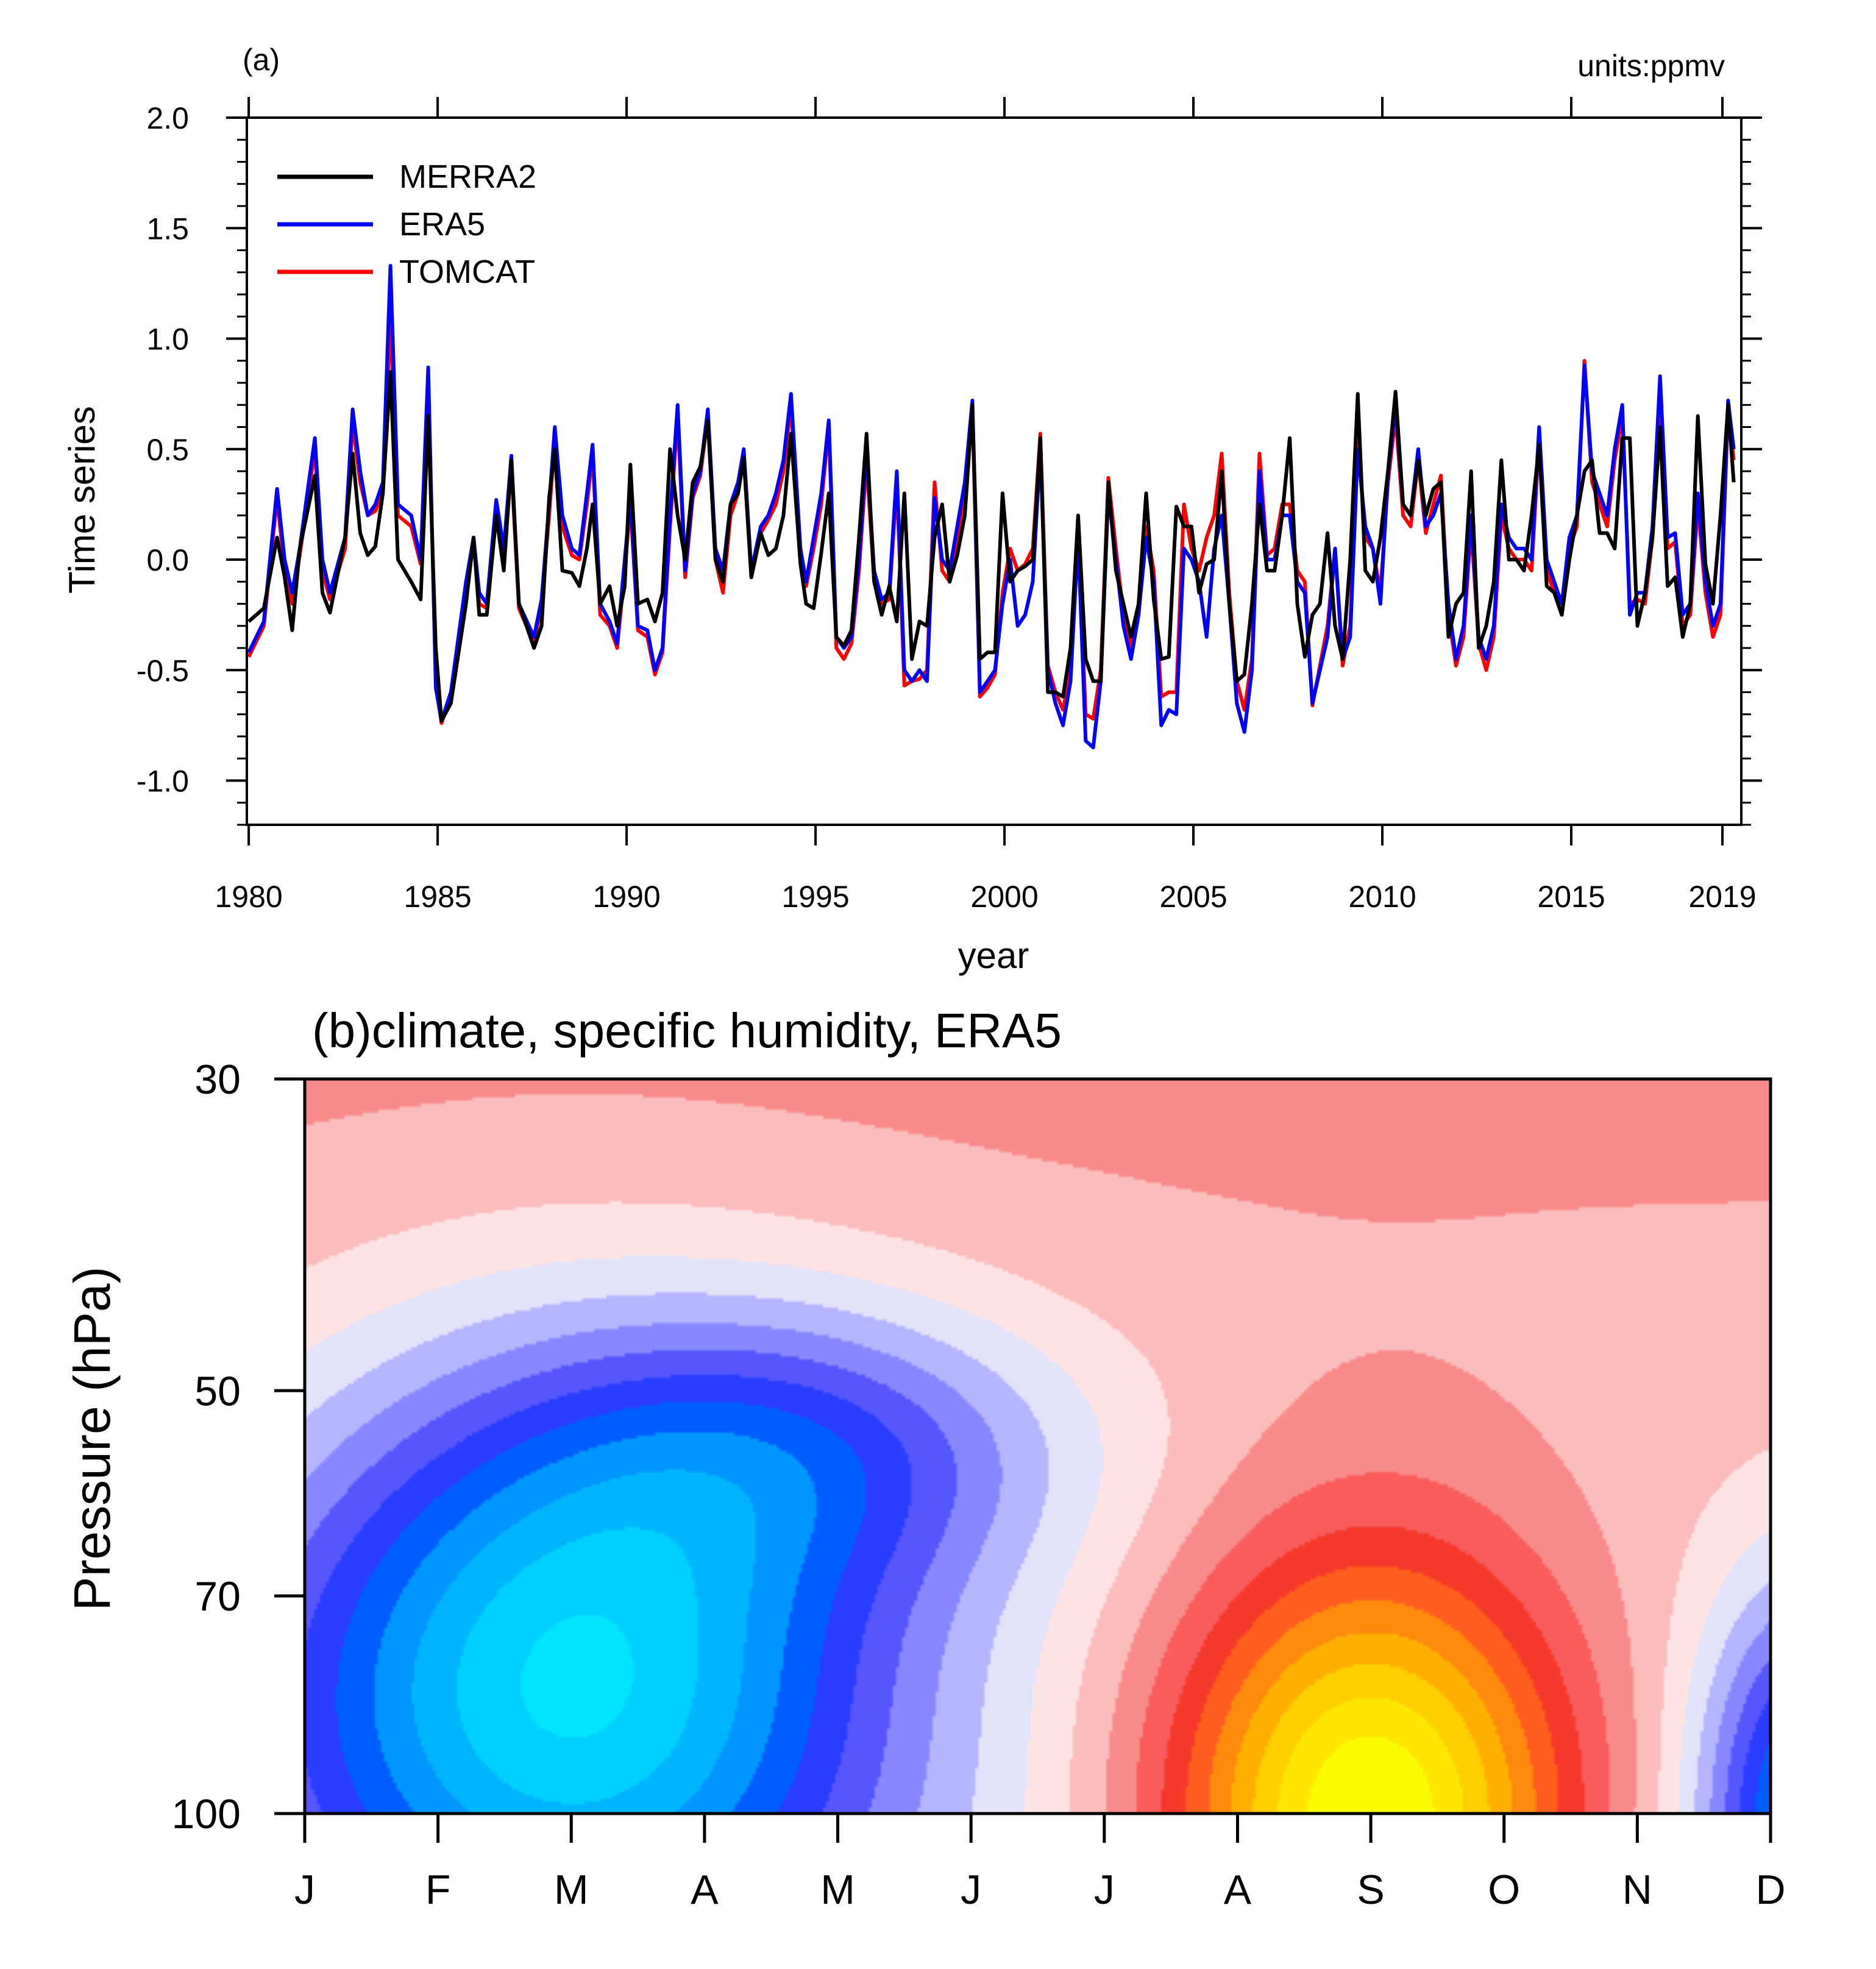 This screenshot has width=1876, height=1969. Describe the element at coordinates (217, 1391) in the screenshot. I see `pressure-tick-label: 50` at that location.